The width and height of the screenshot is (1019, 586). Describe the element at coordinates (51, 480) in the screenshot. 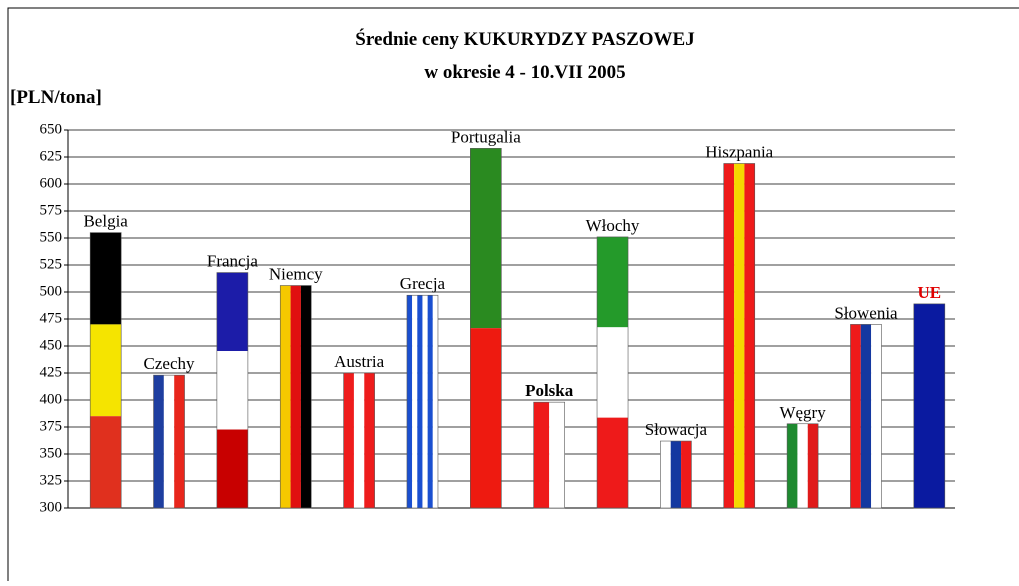

I see `y-tick-label: 325` at that location.